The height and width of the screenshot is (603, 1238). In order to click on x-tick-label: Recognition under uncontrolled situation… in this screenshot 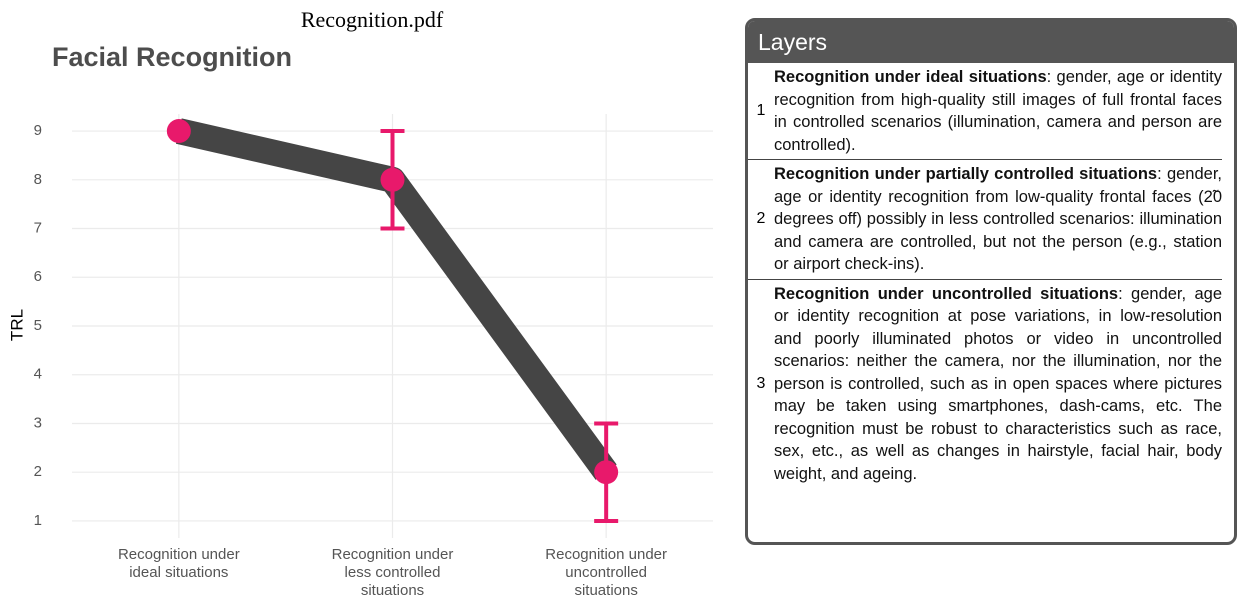, I will do `click(606, 572)`.